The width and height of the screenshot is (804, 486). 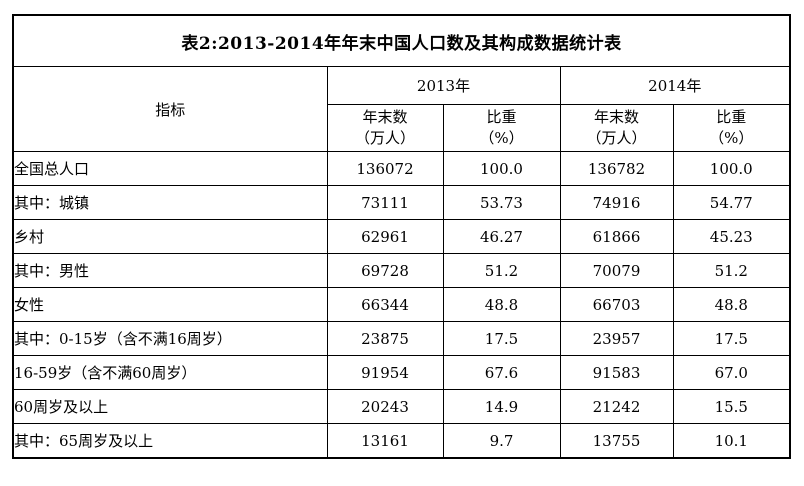 What do you see at coordinates (501, 372) in the screenshot?
I see `value-cell: 67.6` at bounding box center [501, 372].